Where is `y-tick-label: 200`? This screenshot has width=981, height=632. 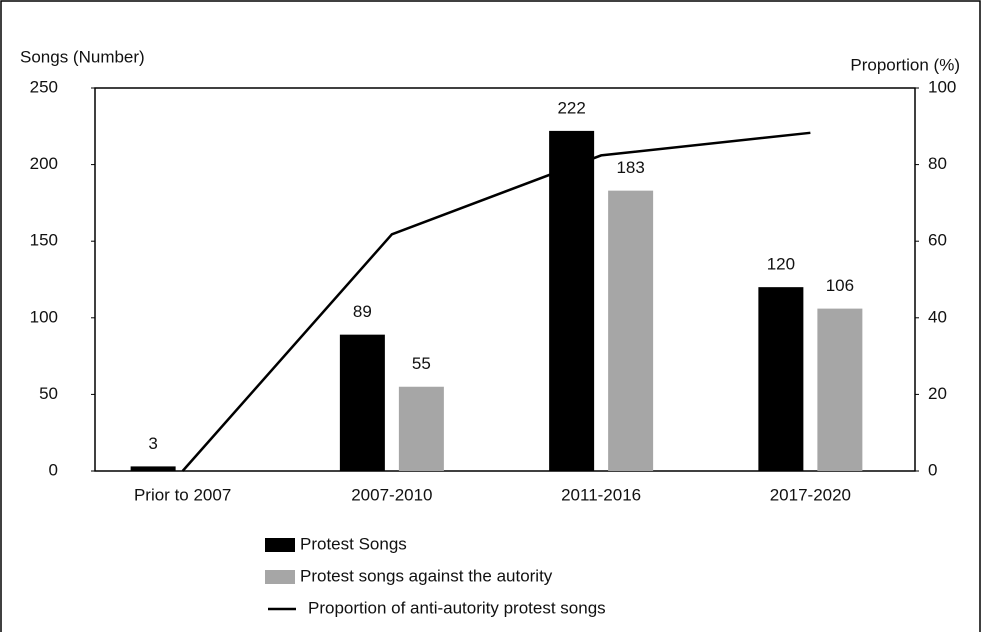
y-tick-label: 200 is located at coordinates (44, 163).